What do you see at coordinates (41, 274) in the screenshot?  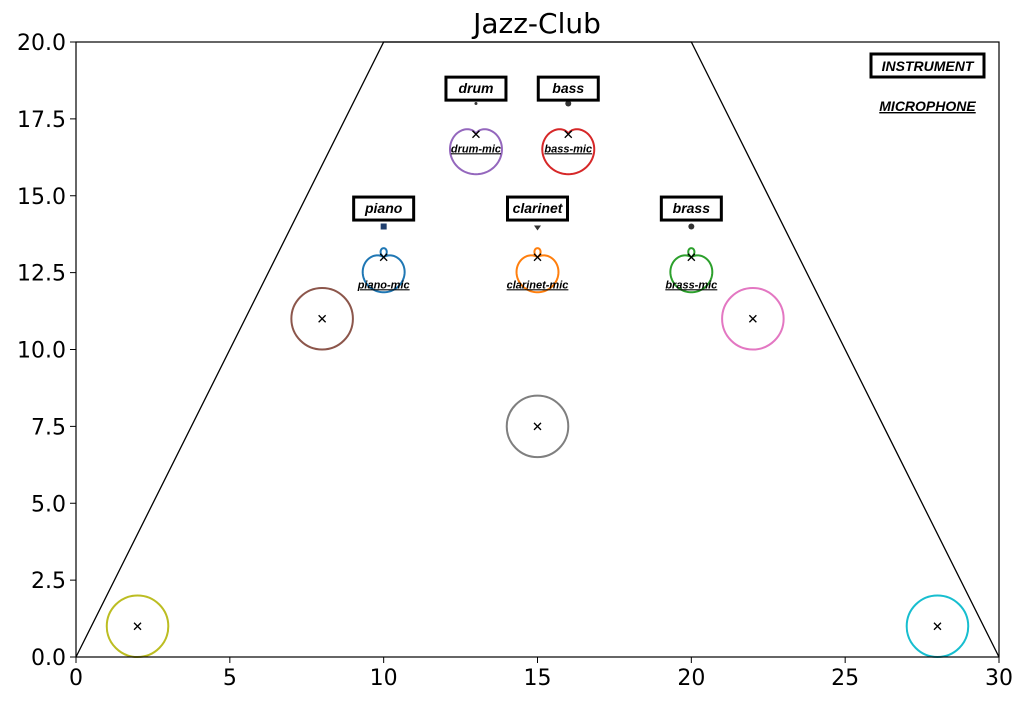 I see `y-tick-label: 12.5` at bounding box center [41, 274].